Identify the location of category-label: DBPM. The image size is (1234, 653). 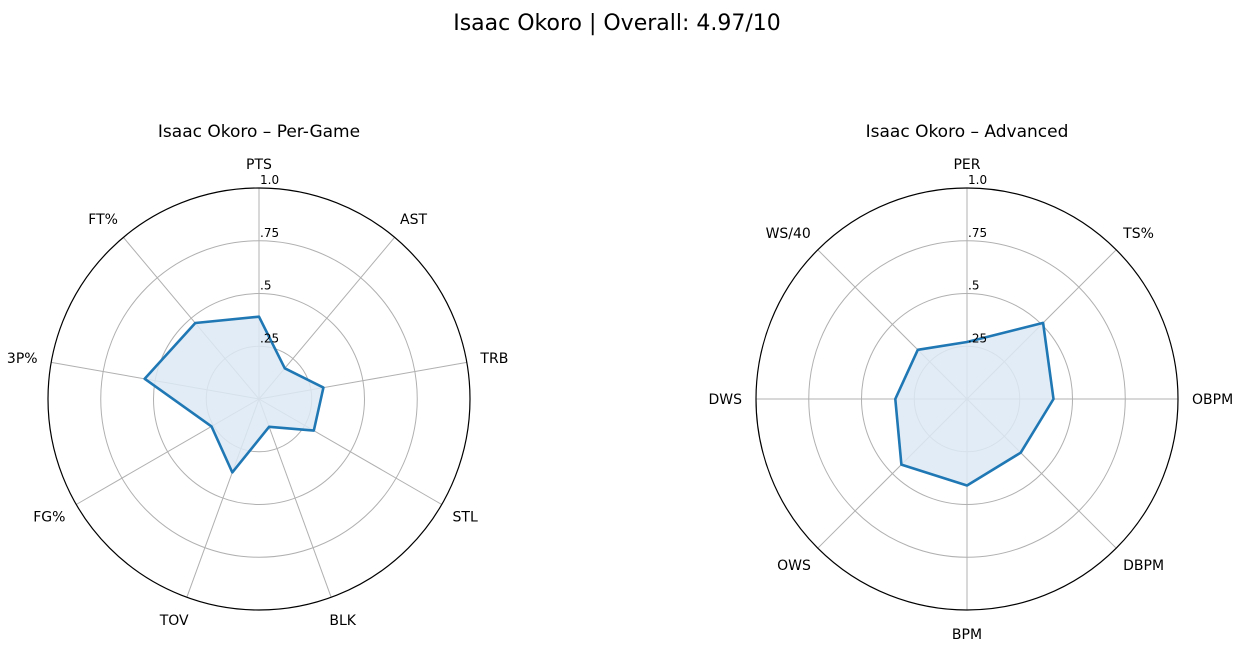
(1143, 566).